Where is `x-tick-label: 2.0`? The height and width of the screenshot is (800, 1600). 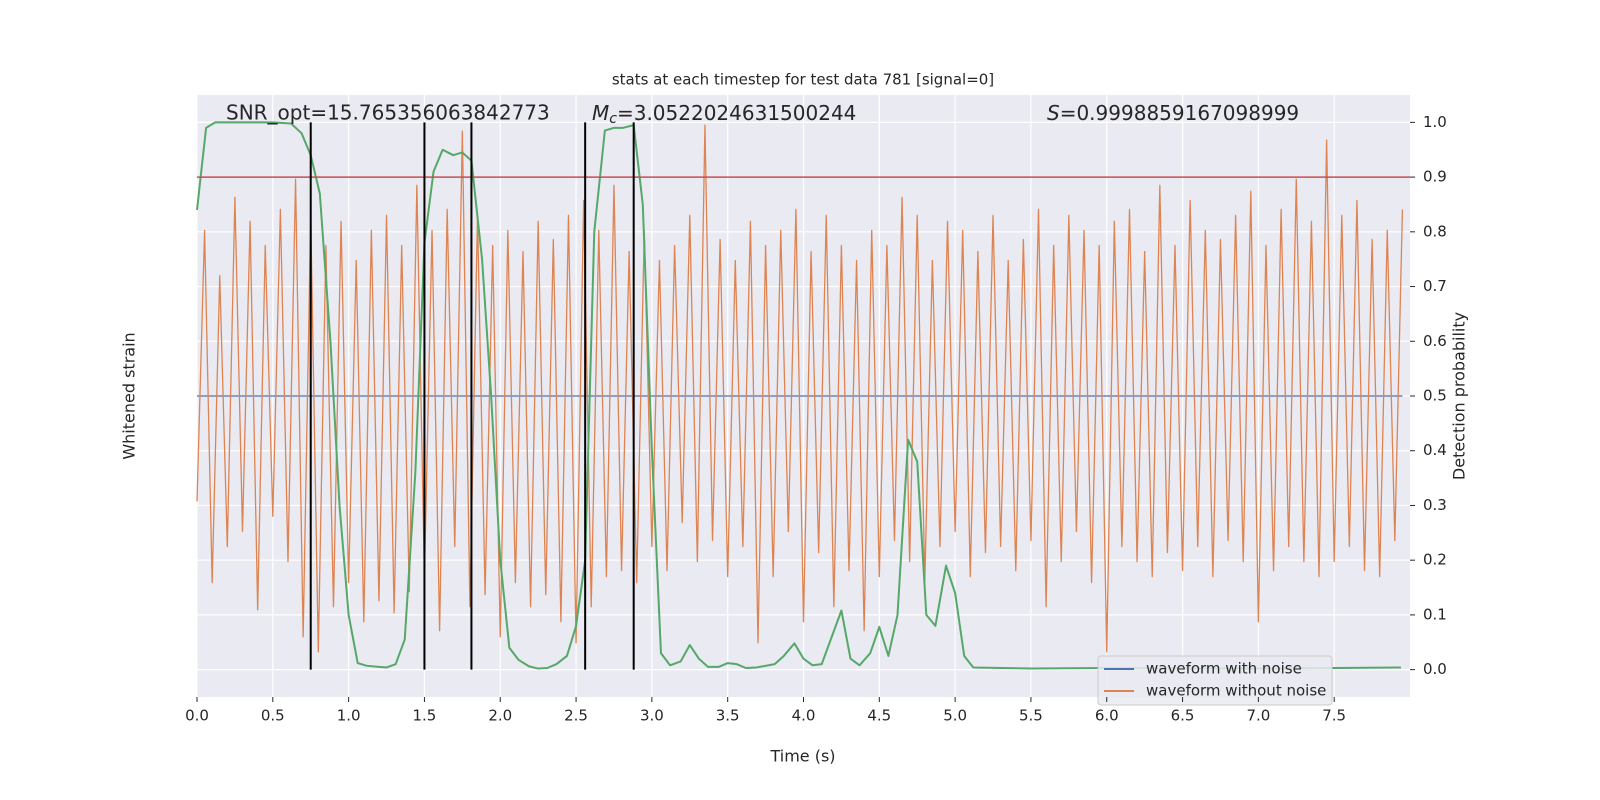
x-tick-label: 2.0 is located at coordinates (500, 716).